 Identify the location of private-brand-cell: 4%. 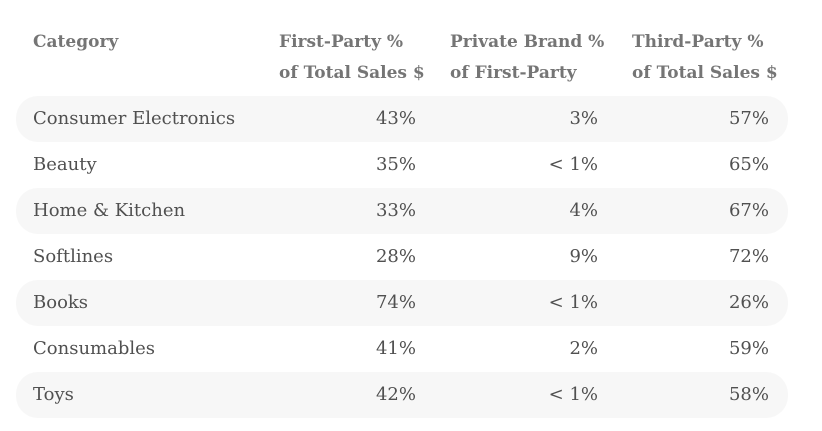
(583, 210).